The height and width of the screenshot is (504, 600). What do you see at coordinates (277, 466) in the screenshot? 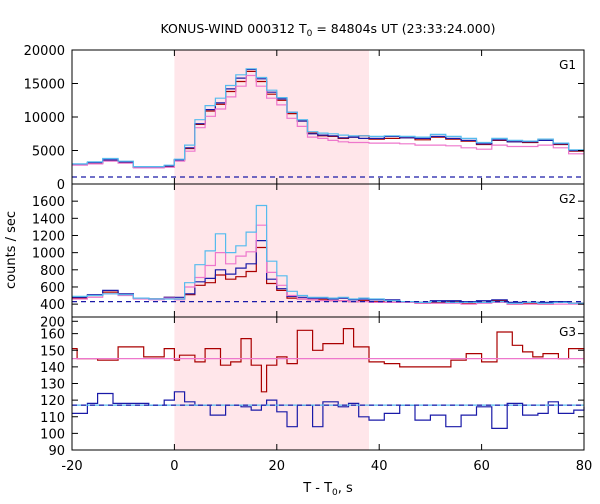
I see `x-tick-label: 20` at bounding box center [277, 466].